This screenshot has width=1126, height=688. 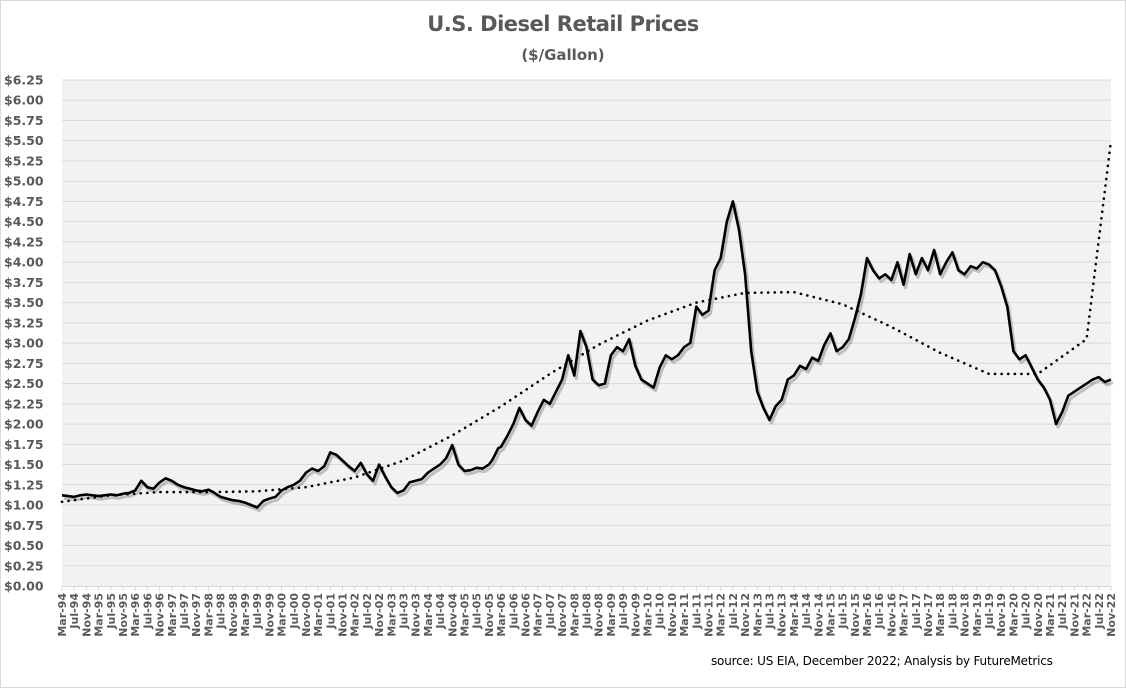 What do you see at coordinates (928, 615) in the screenshot?
I see `x-tick-label: Nov-17` at bounding box center [928, 615].